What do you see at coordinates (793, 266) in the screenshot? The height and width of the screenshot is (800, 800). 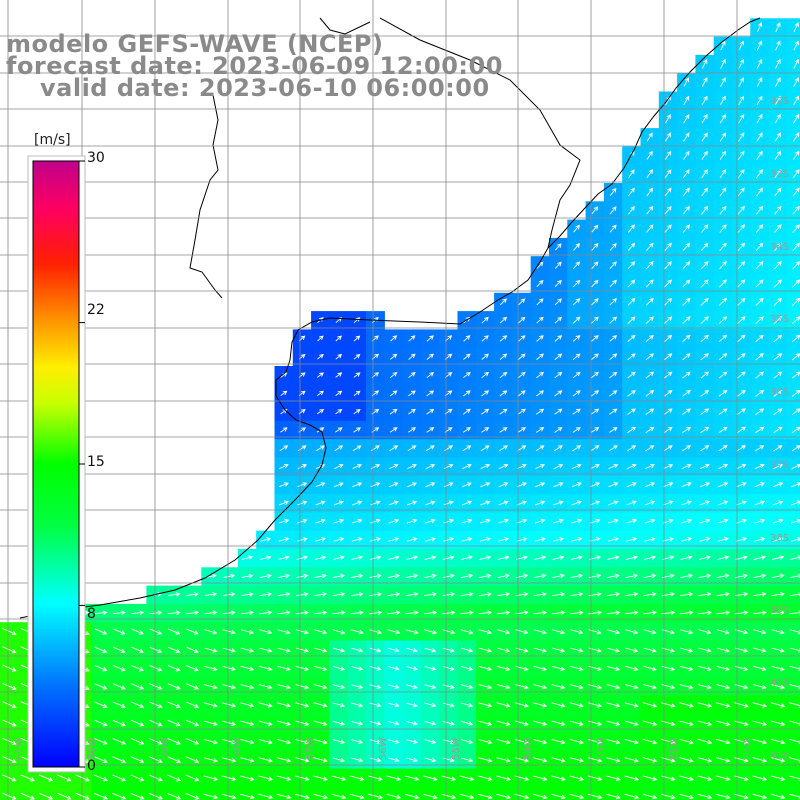 I see `wind-cell` at bounding box center [793, 266].